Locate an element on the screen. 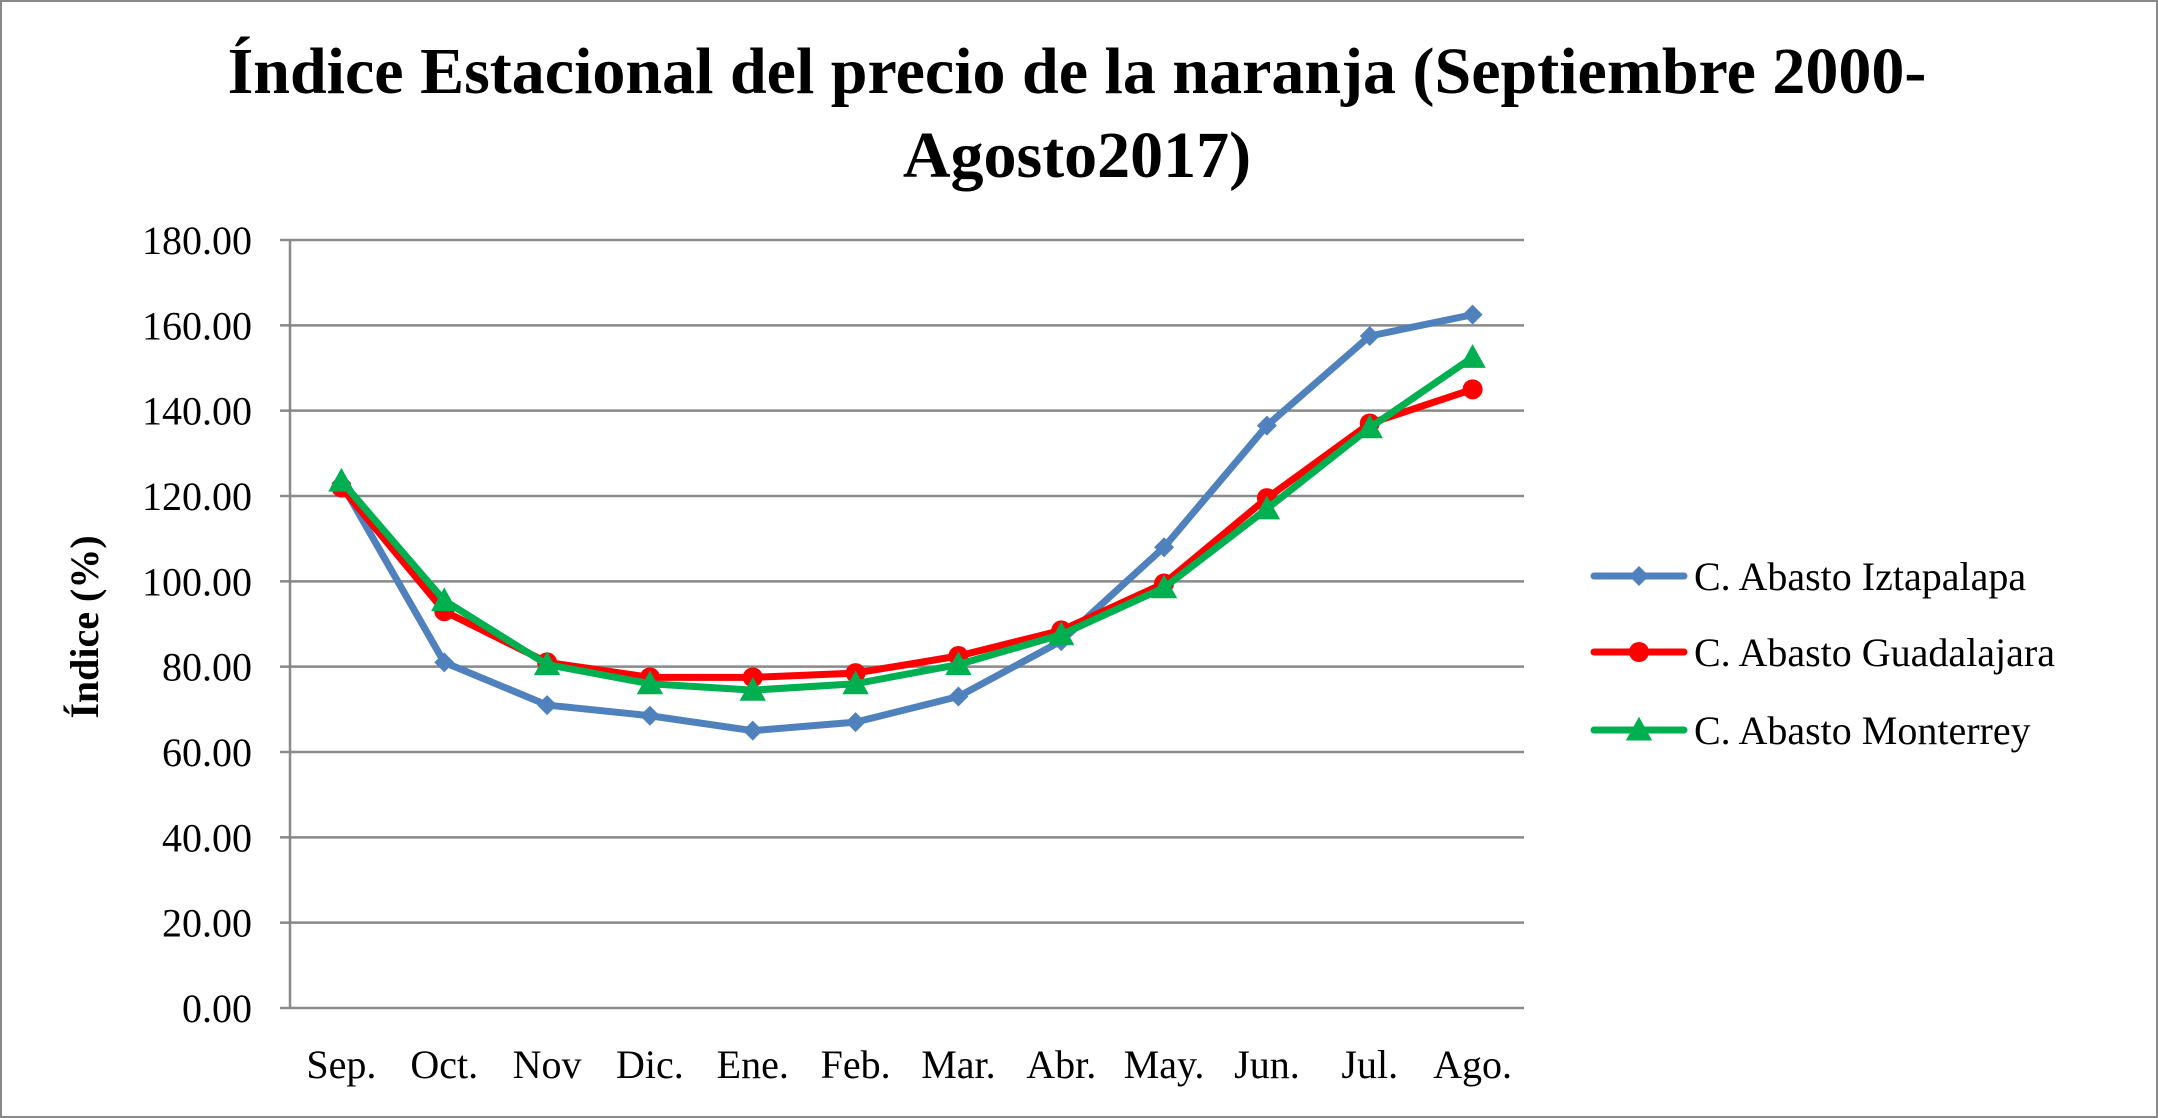 The width and height of the screenshot is (2158, 1118). x-tick-label: Ene. is located at coordinates (753, 1064).